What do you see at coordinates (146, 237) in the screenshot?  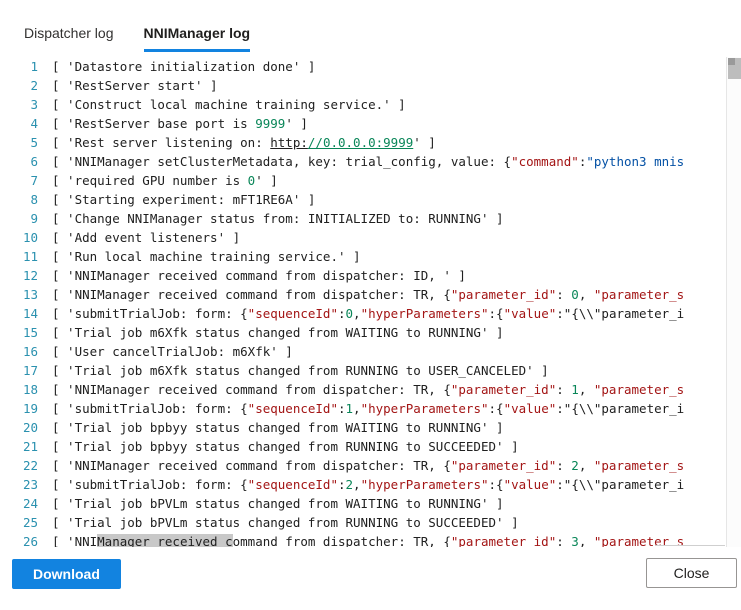 I see `log-line-text: [ 'Add event listeners' ]` at bounding box center [146, 237].